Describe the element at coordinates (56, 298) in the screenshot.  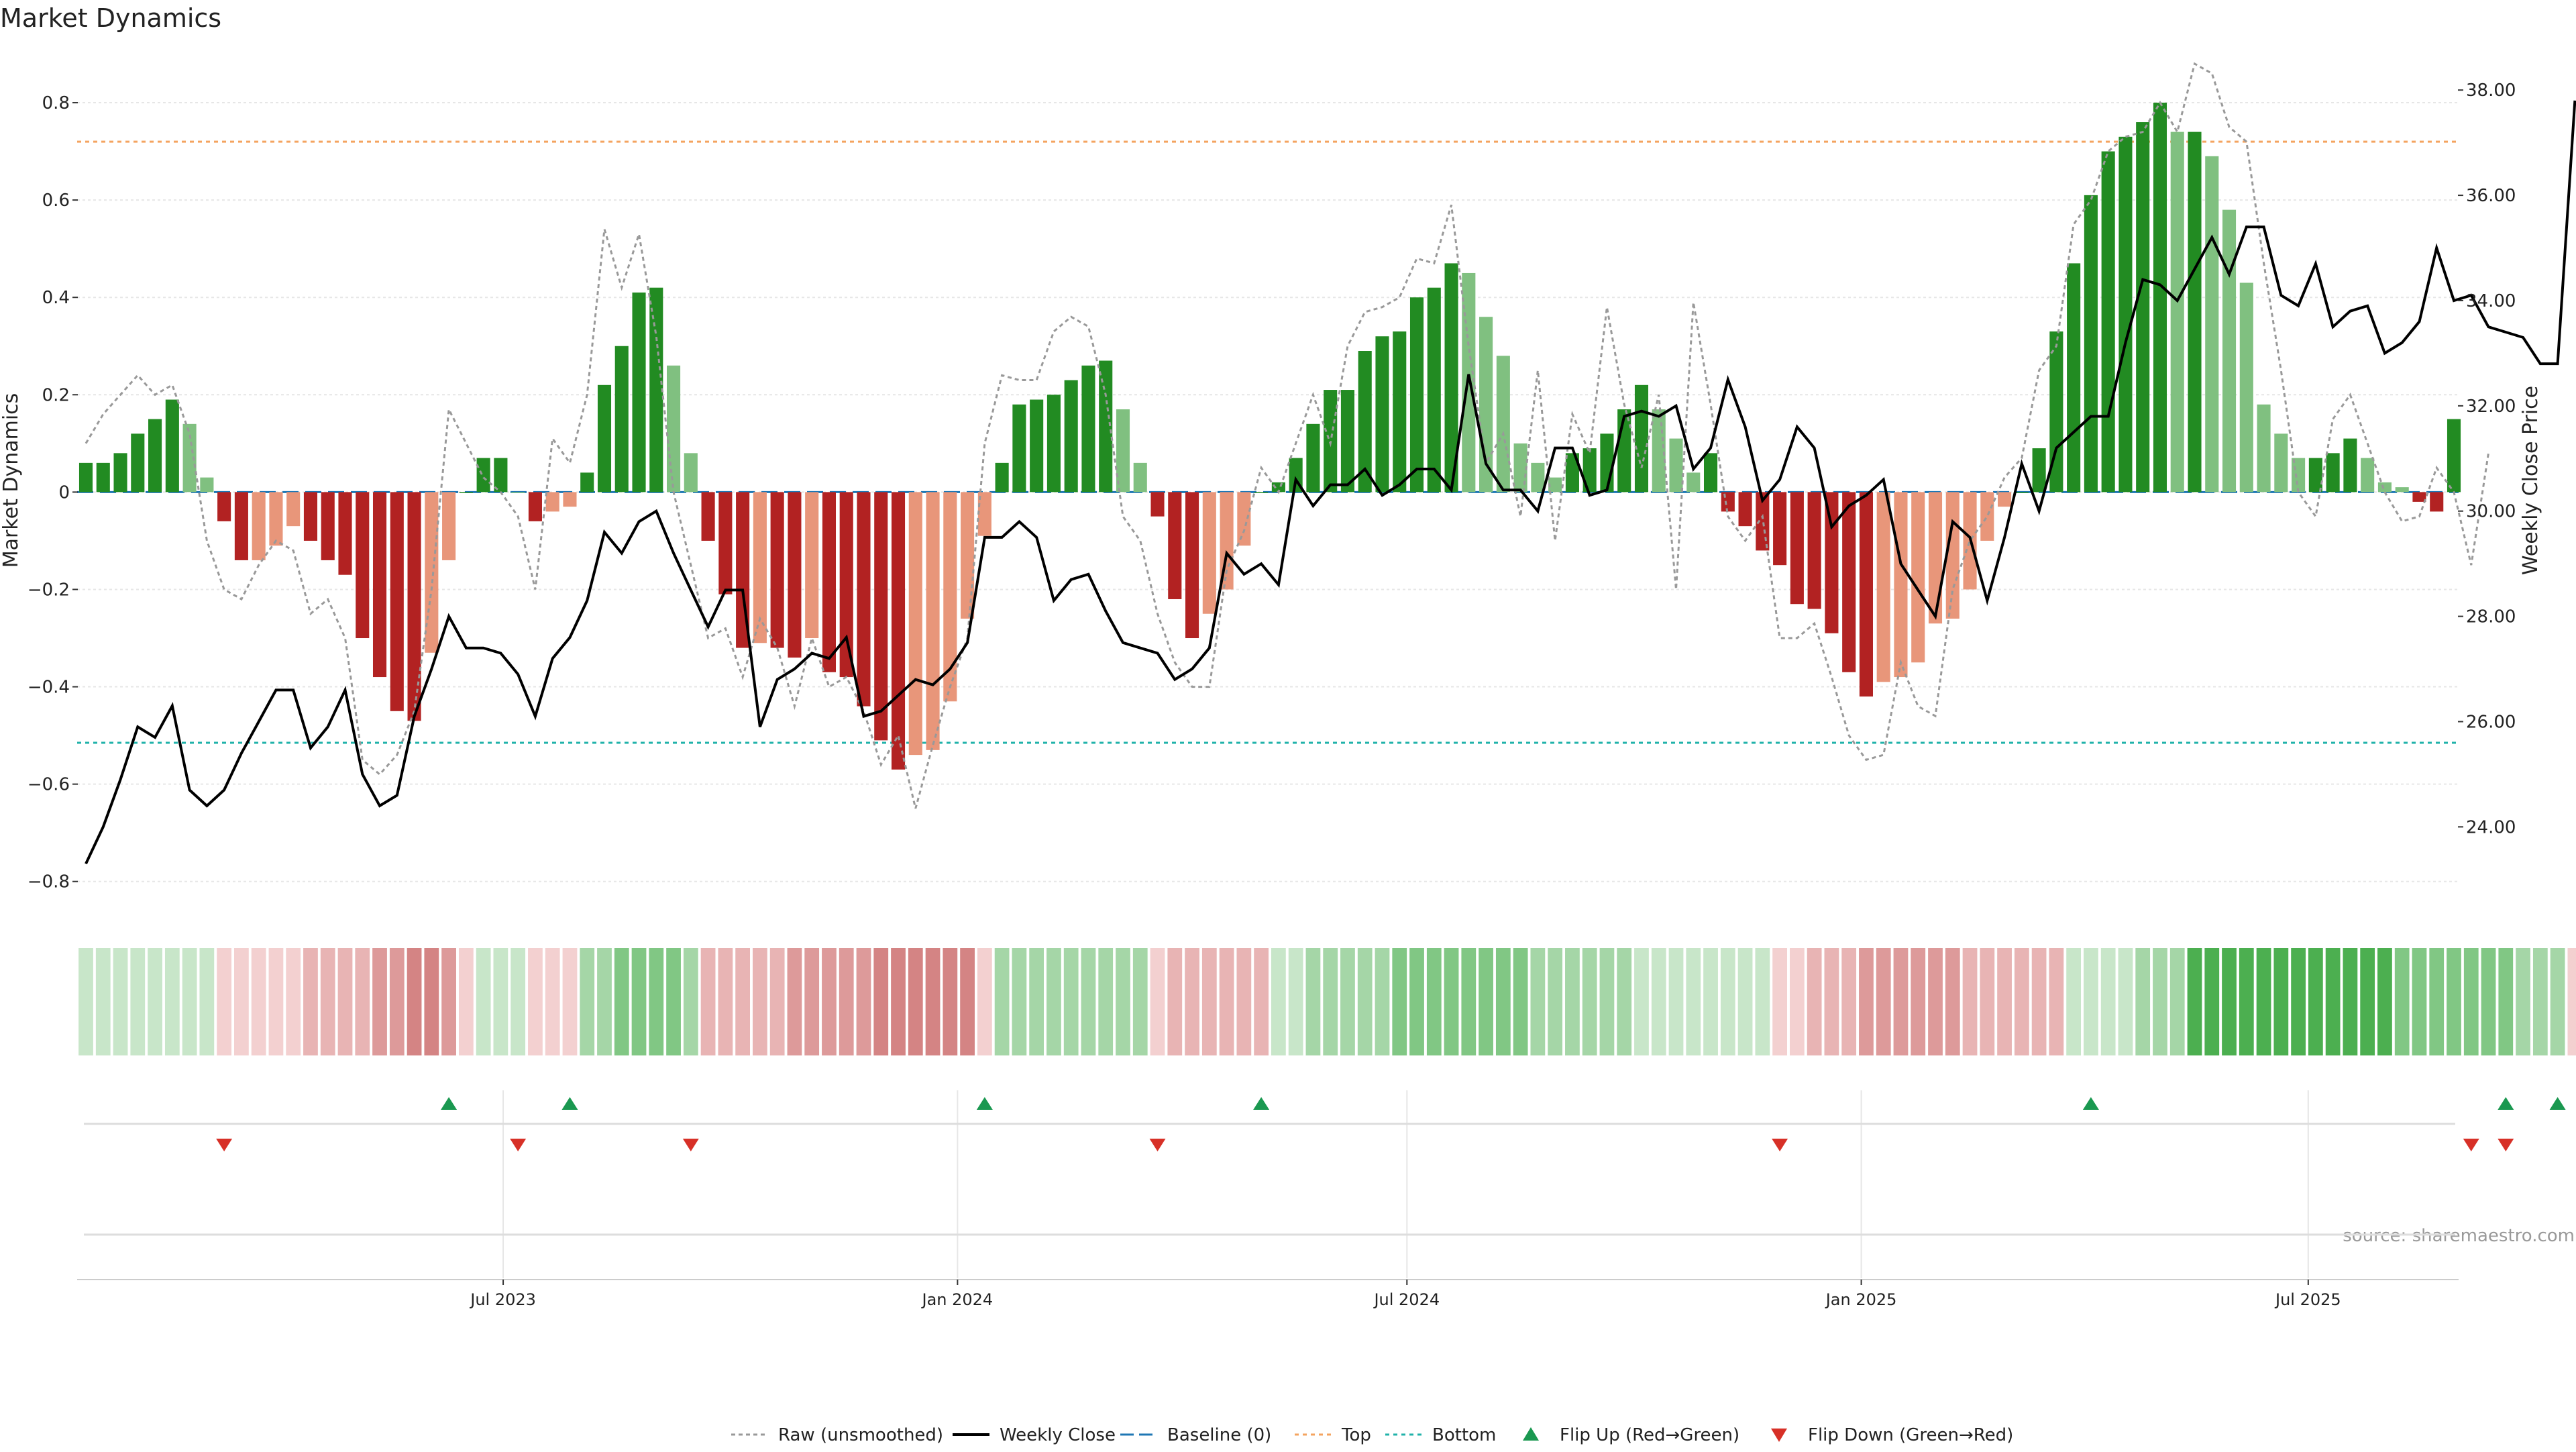
I see `left-tick-label: 0.4` at that location.